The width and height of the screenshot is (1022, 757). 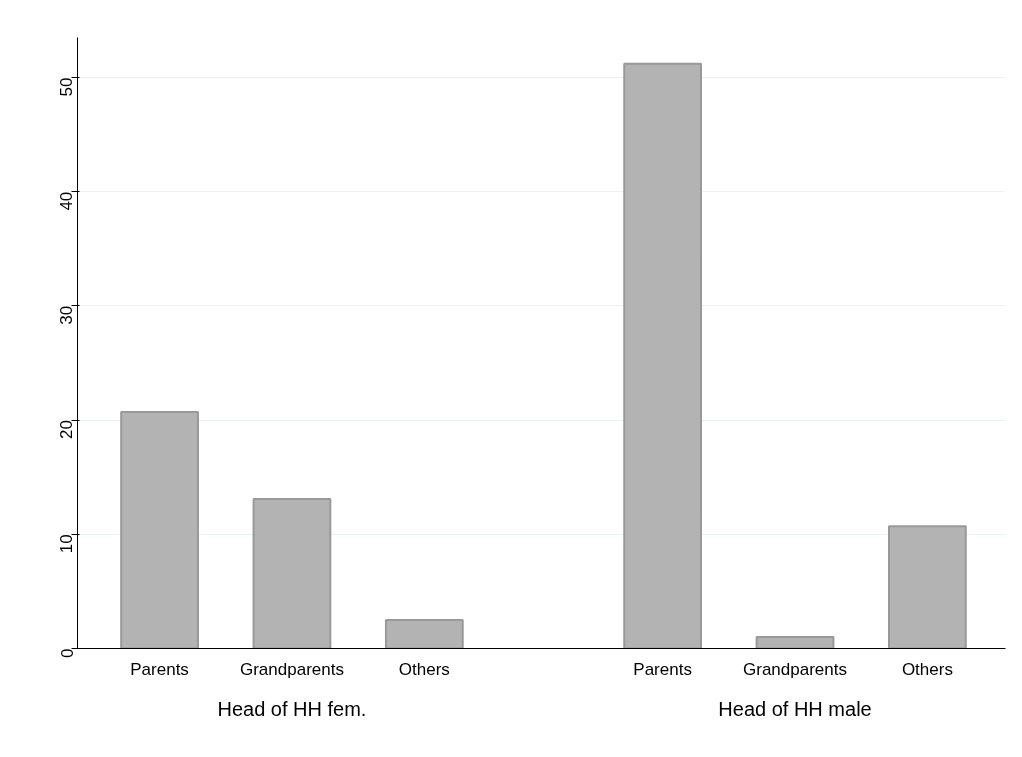 I want to click on y-tick-label: 30, so click(x=67, y=315).